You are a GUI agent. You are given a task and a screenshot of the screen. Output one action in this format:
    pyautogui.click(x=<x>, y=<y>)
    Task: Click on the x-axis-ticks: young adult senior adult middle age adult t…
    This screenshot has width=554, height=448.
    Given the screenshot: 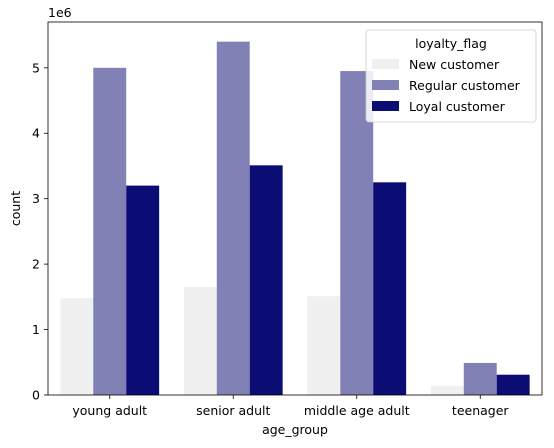 What is the action you would take?
    pyautogui.click(x=290, y=406)
    